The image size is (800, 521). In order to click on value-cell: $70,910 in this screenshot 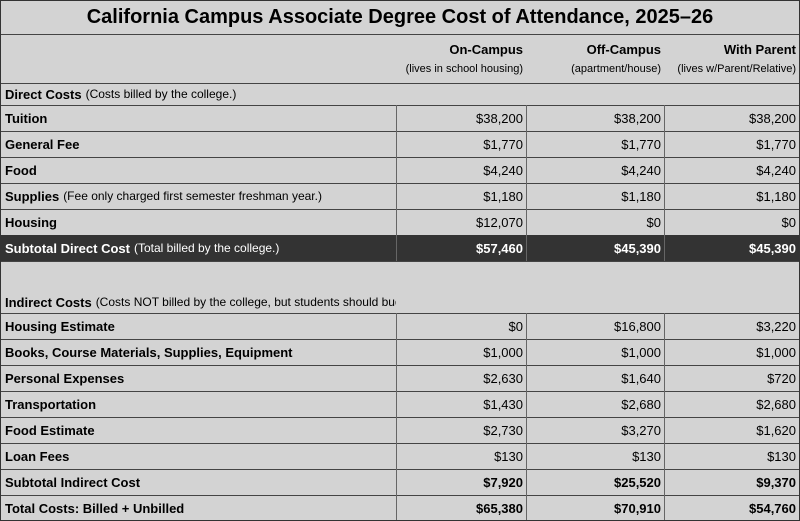, I will do `click(637, 508)`.